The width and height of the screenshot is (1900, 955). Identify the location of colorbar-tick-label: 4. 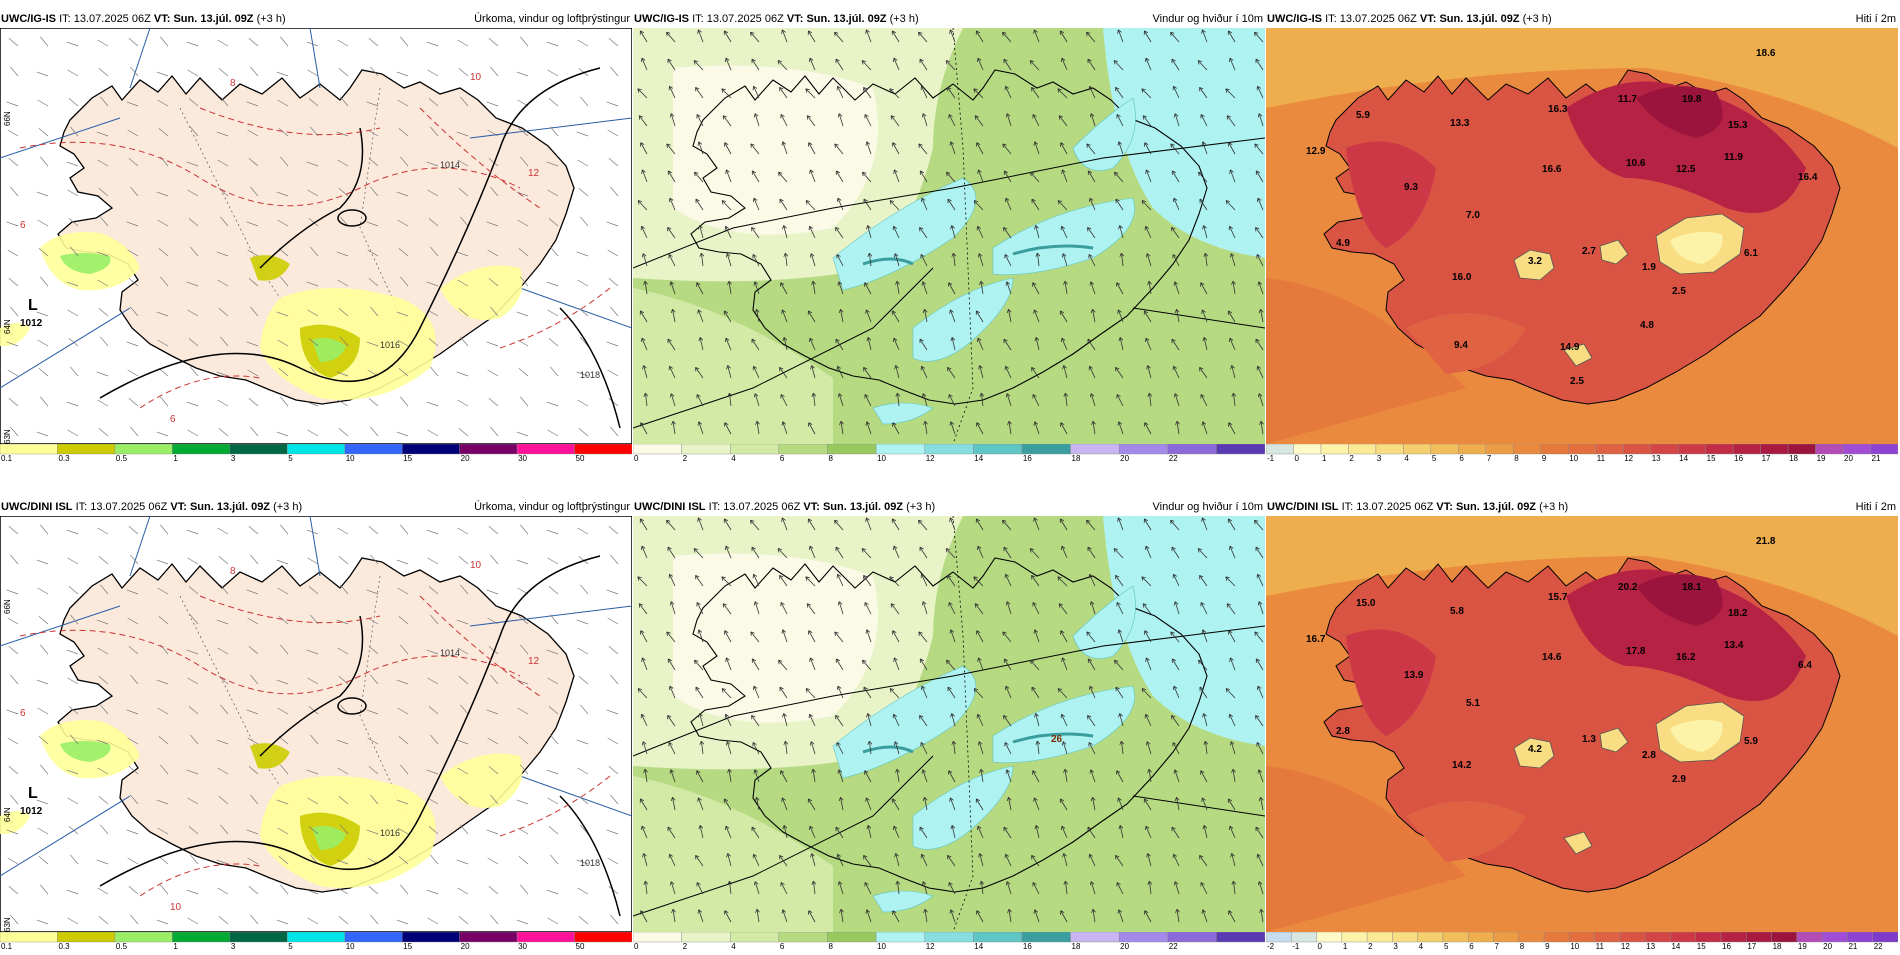
(1421, 946).